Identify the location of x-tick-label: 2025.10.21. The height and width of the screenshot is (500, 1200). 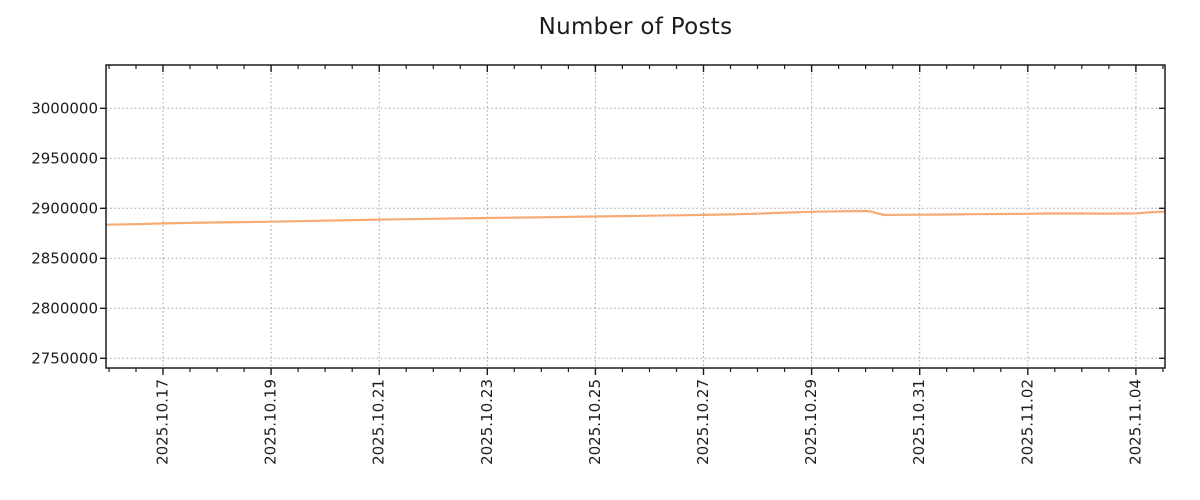
(379, 422).